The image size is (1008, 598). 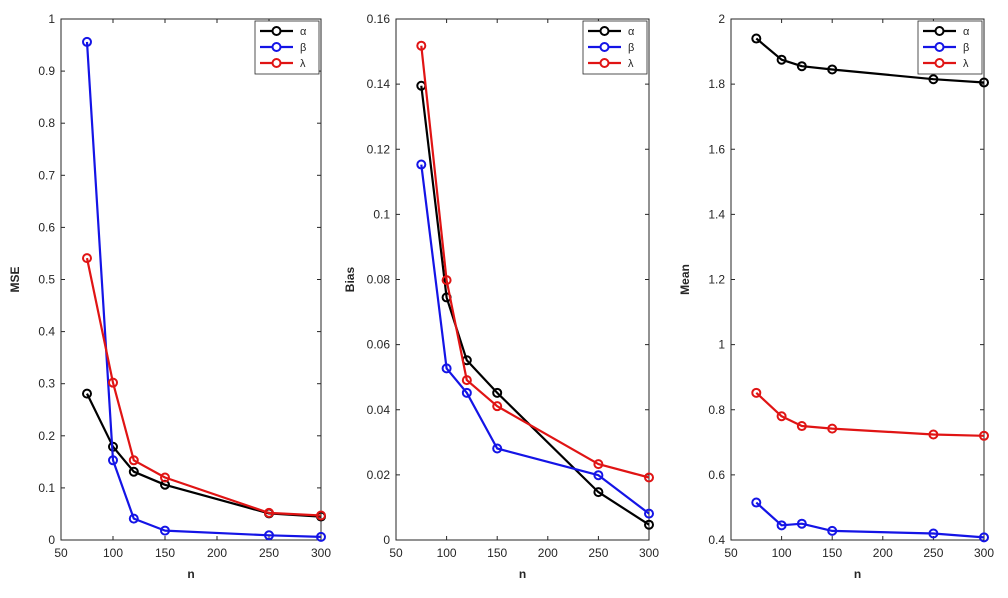 I want to click on y-tick-label: 0.8, so click(x=46, y=123).